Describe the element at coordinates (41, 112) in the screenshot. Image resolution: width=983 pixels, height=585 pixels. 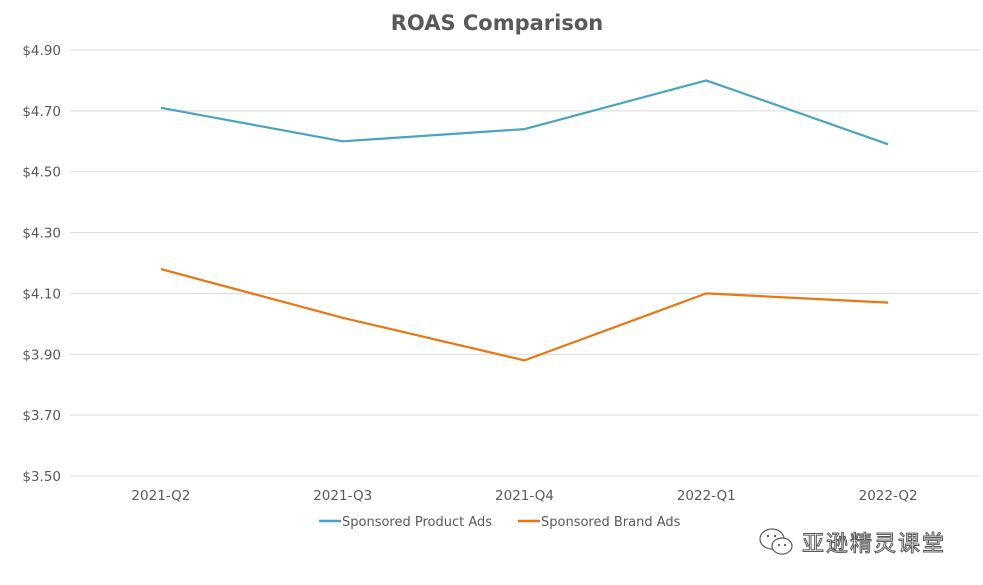
I see `y-tick-label: $4.70` at that location.